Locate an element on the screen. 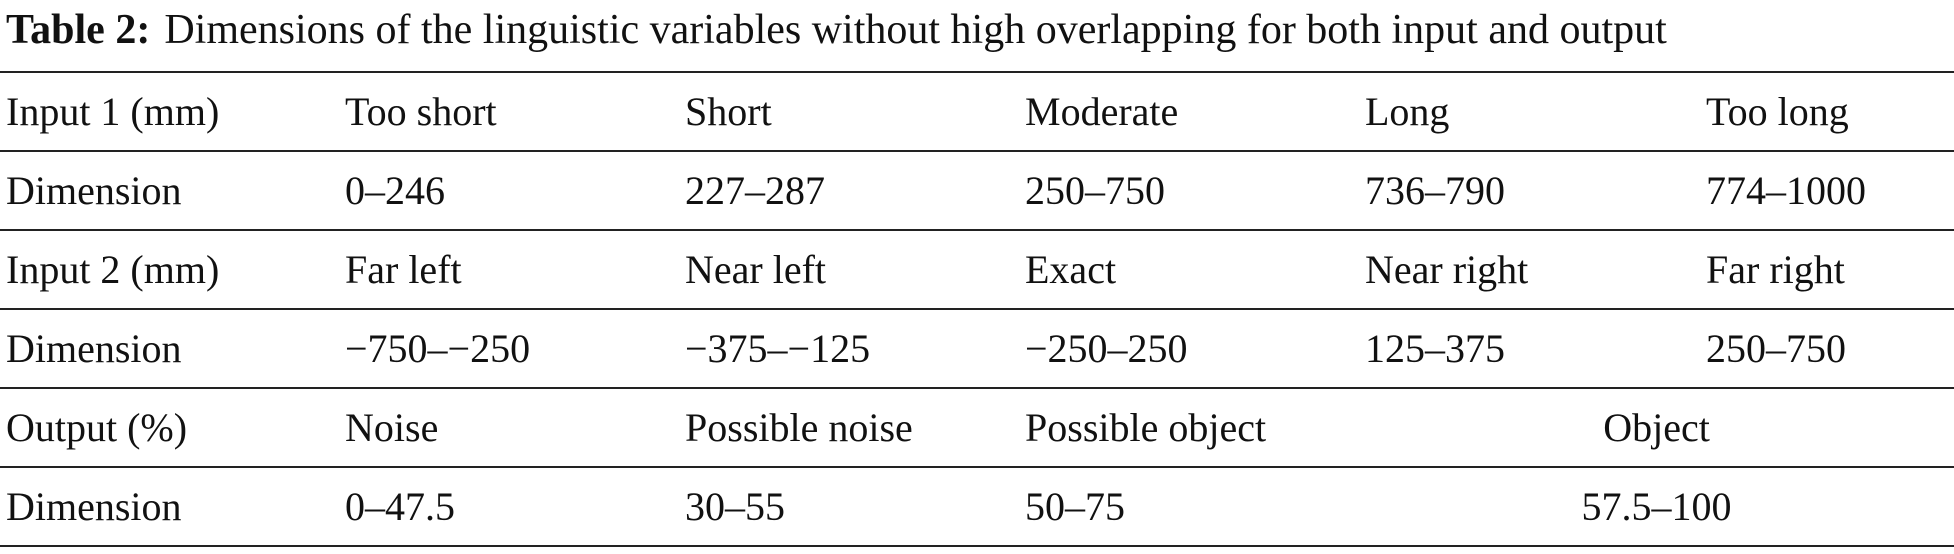 This screenshot has height=554, width=1954. table-cell: Near right is located at coordinates (1529, 269).